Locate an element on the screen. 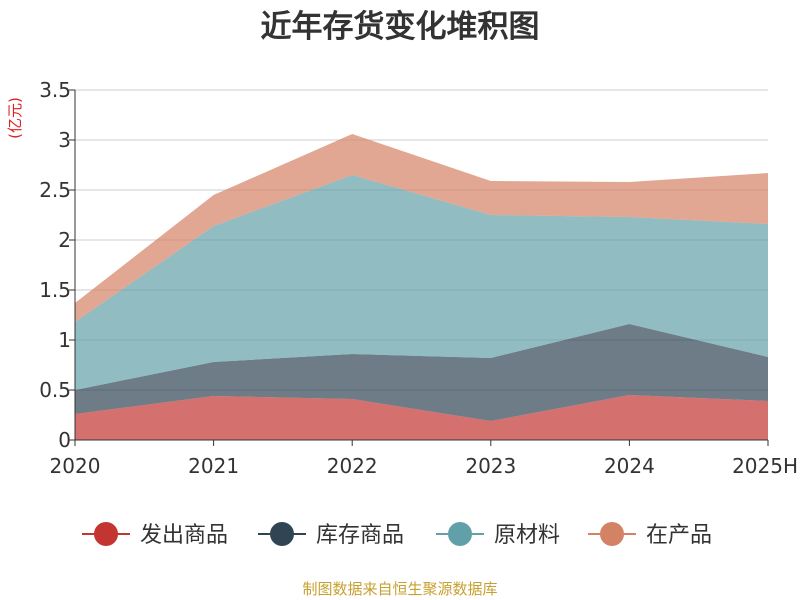 This screenshot has height=600, width=800. x-tick-label: 2020 is located at coordinates (75, 466).